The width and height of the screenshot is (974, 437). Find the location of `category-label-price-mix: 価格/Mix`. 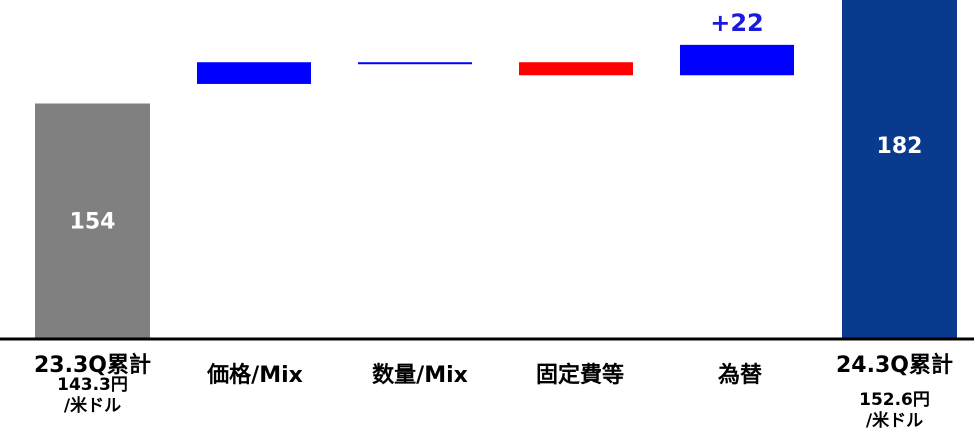

category-label-price-mix: 価格/Mix is located at coordinates (255, 373).